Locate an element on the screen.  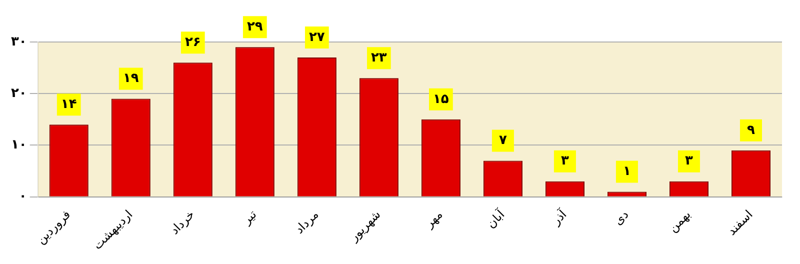
data-label: ۱۴ is located at coordinates (68, 104).